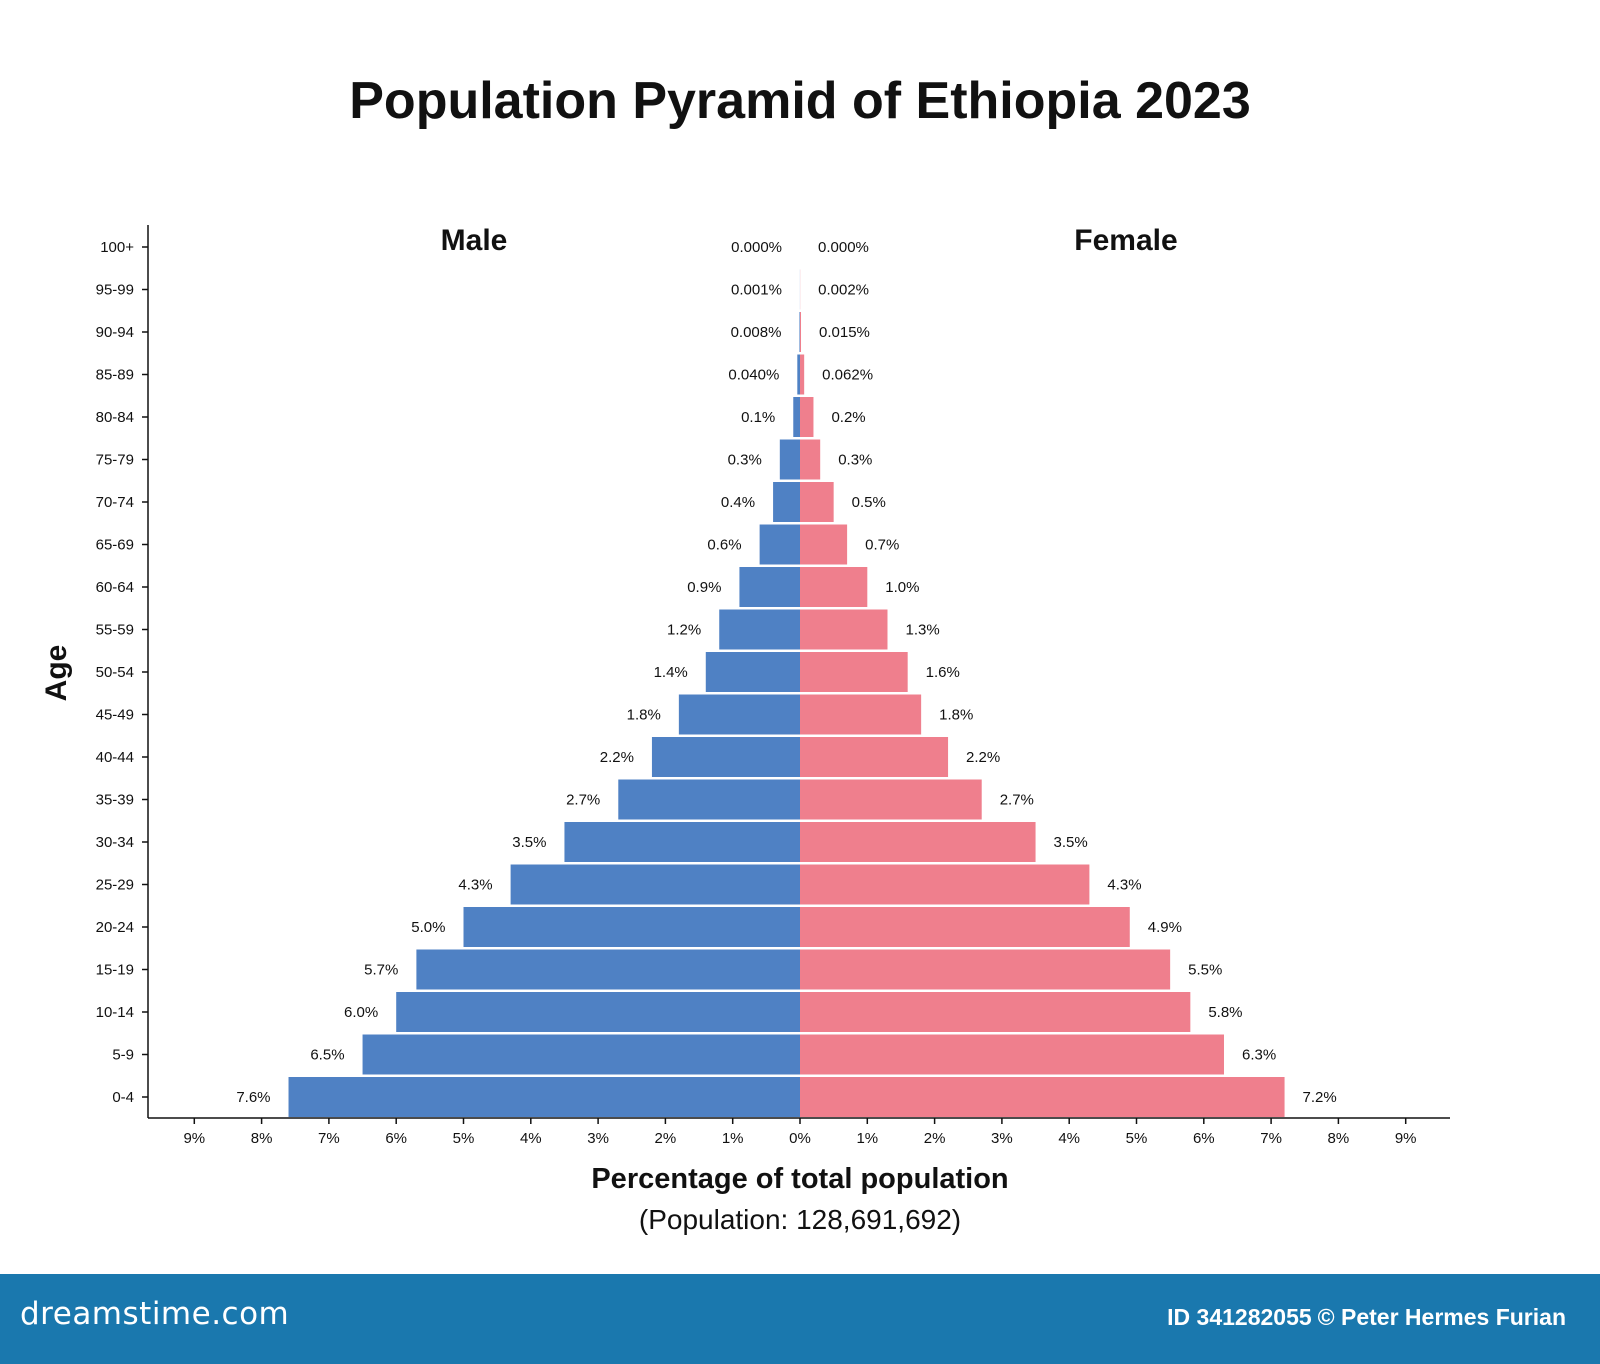 Image resolution: width=1600 pixels, height=1364 pixels. Describe the element at coordinates (704, 587) in the screenshot. I see `label-male-60-64: 0.9%` at that location.